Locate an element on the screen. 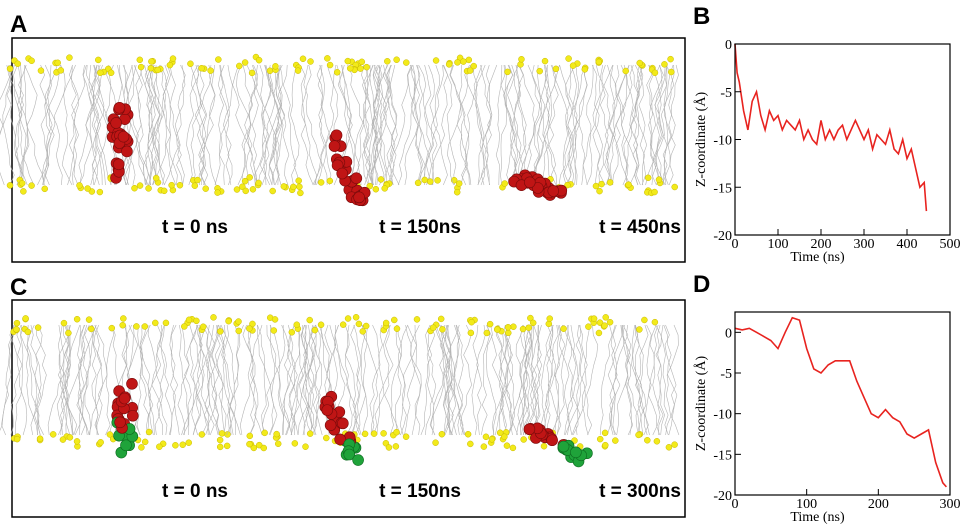  x-tick-label: 400 is located at coordinates (907, 244).